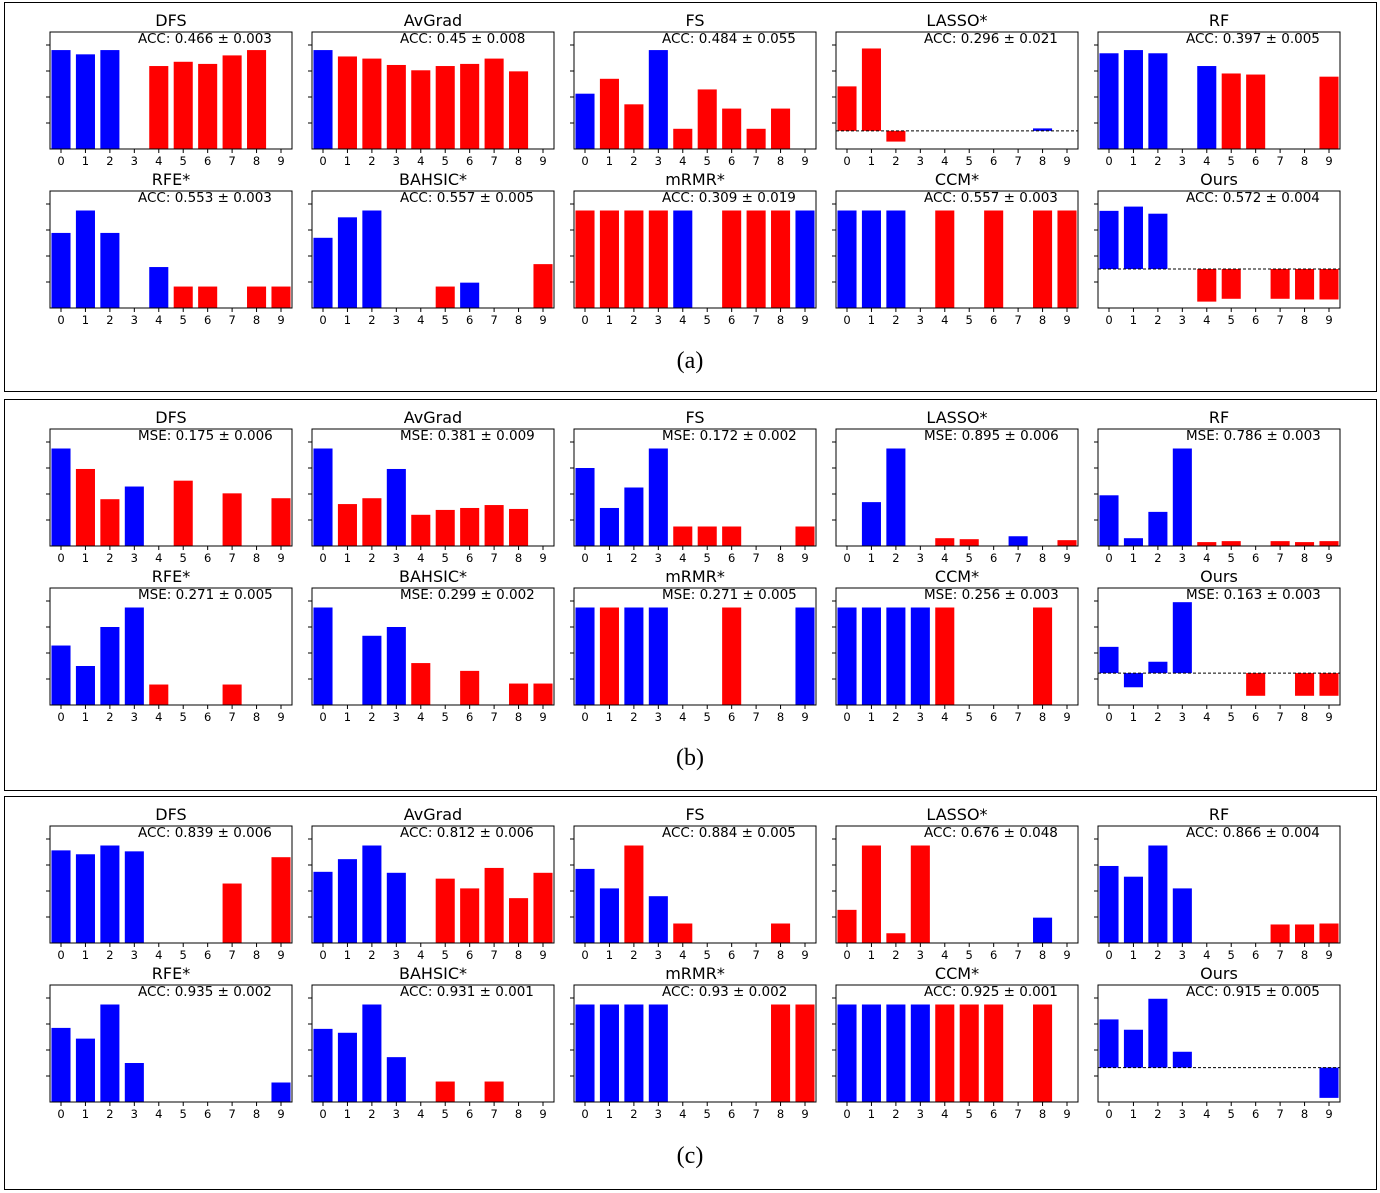 Image resolution: width=1380 pixels, height=1193 pixels. What do you see at coordinates (205, 992) in the screenshot?
I see `metric-label: ACC: 0.935 ± 0.002` at bounding box center [205, 992].